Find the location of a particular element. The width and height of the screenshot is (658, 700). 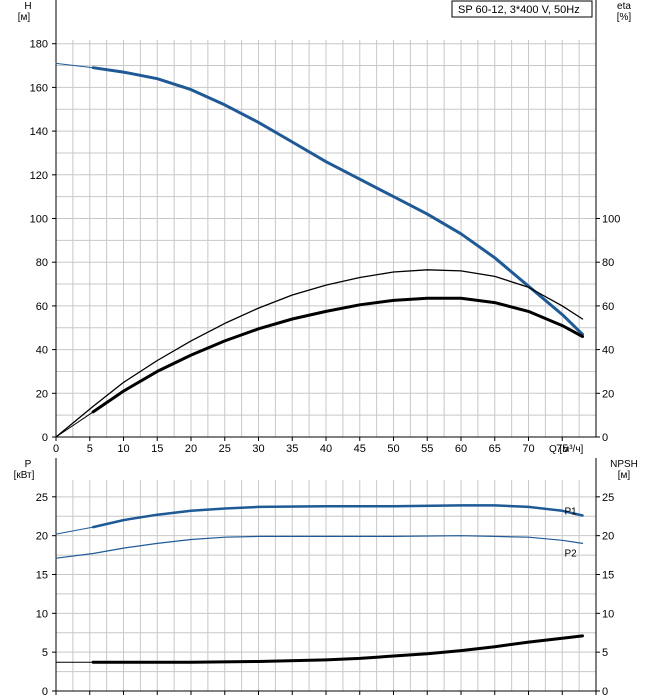

left-tick-label: 160 is located at coordinates (39, 88).